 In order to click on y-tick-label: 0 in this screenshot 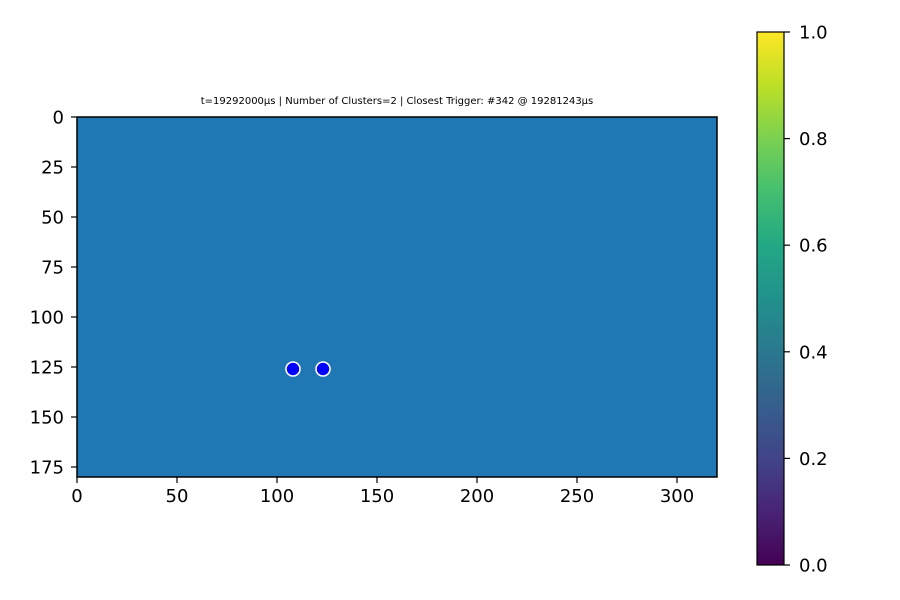, I will do `click(58, 118)`.